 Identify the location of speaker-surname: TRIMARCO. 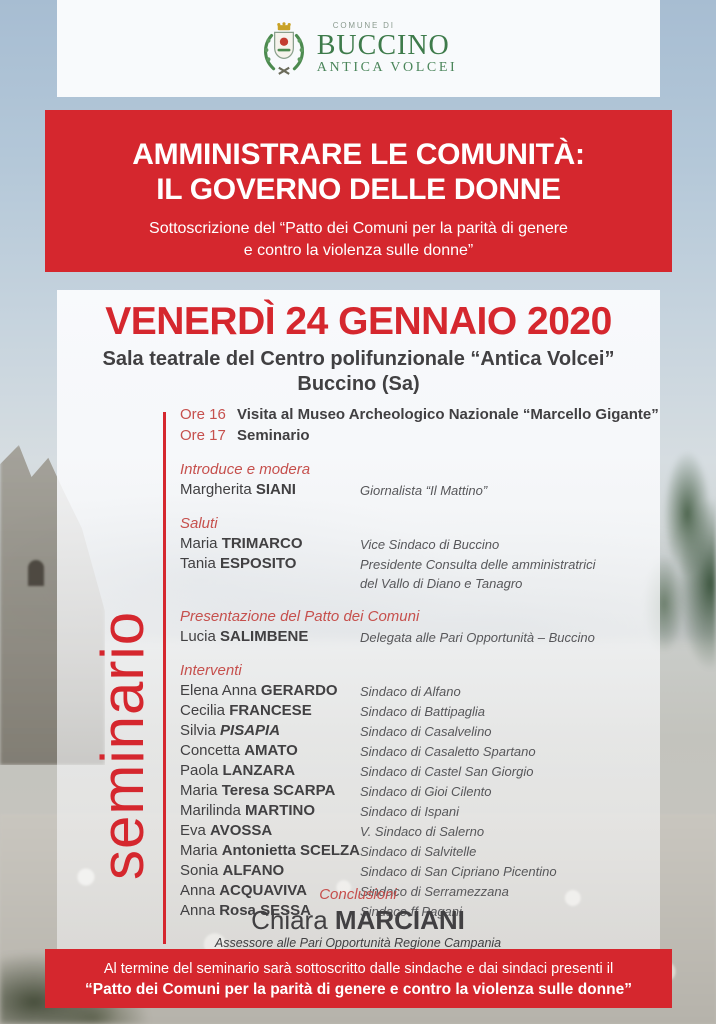
(262, 543).